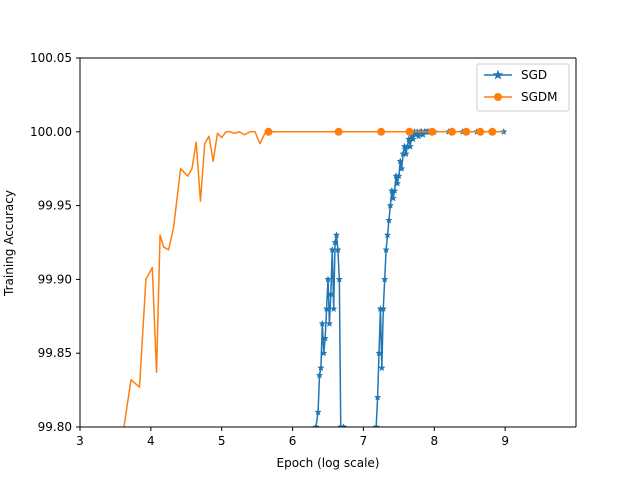 The image size is (640, 484). What do you see at coordinates (523, 87) in the screenshot?
I see `legend: SGD SGDM` at bounding box center [523, 87].